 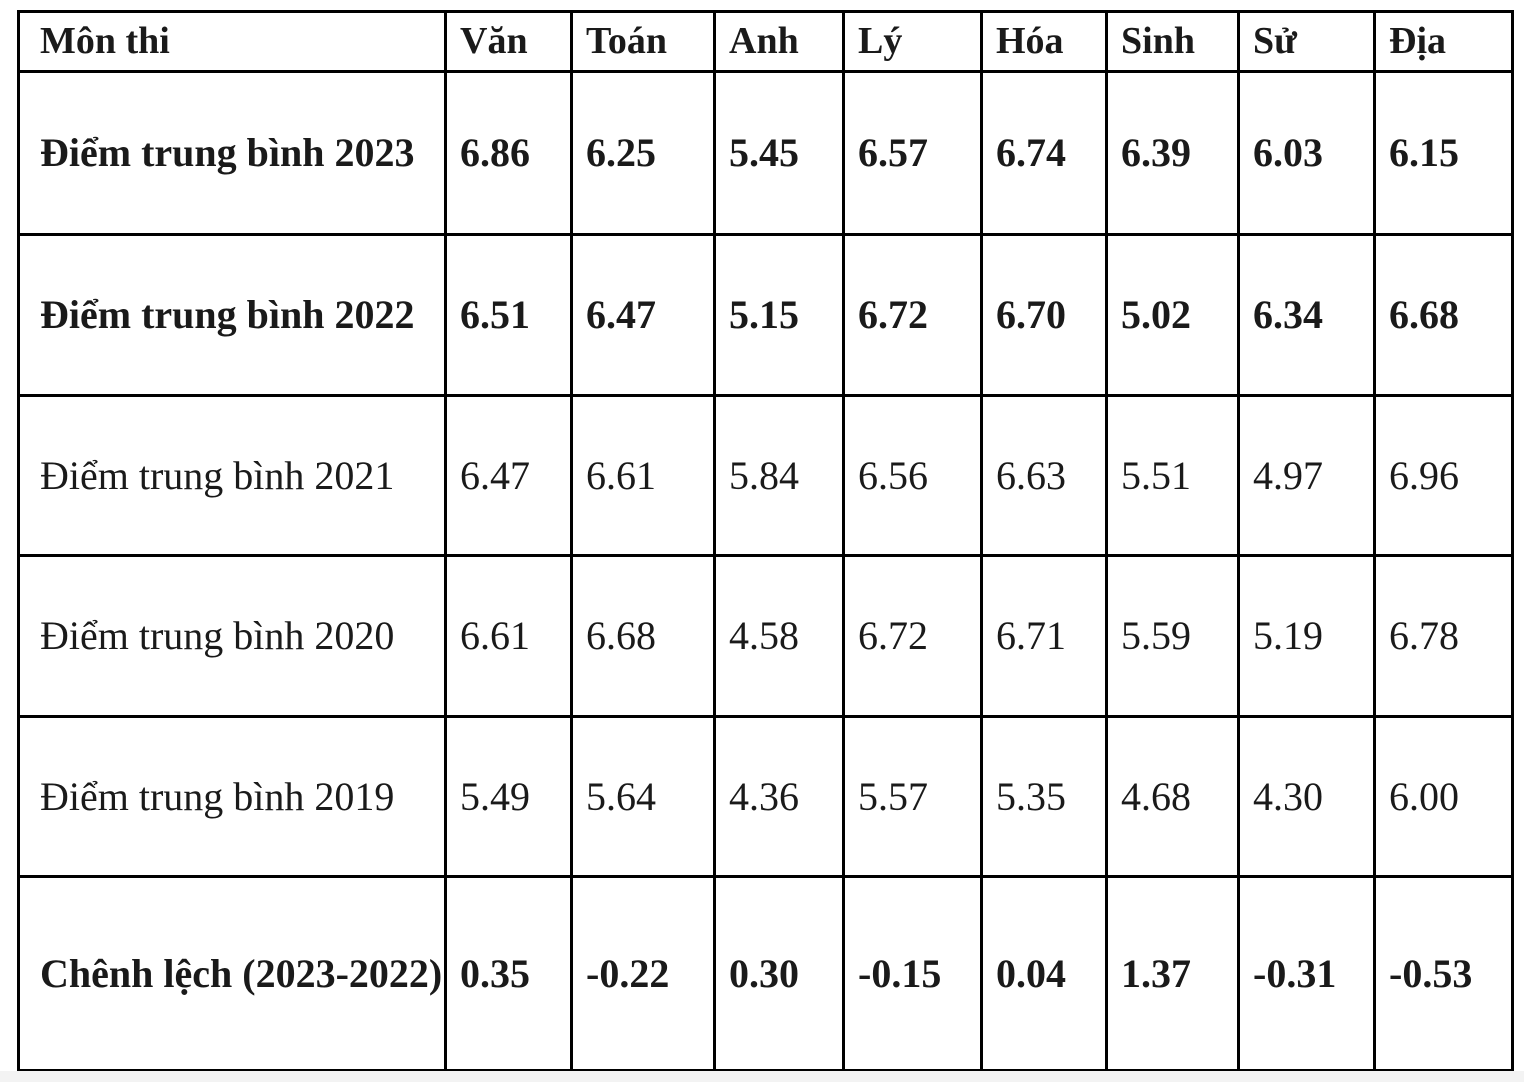 What do you see at coordinates (1443, 41) in the screenshot?
I see `col-header-dia: Địa` at bounding box center [1443, 41].